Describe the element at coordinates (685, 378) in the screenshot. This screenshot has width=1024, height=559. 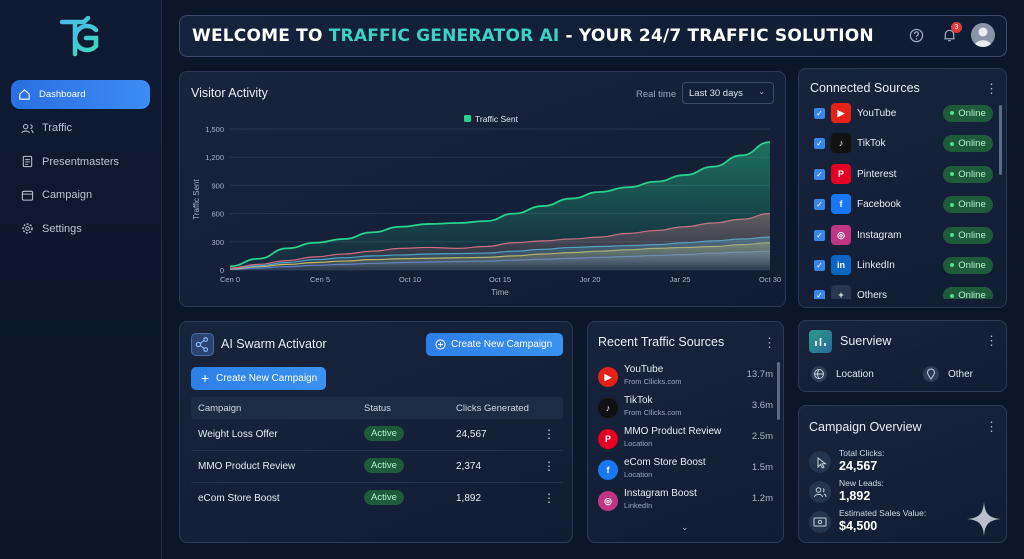
I see `list-item: ▶ YouTube From Cllicks.com 13.7m` at that location.